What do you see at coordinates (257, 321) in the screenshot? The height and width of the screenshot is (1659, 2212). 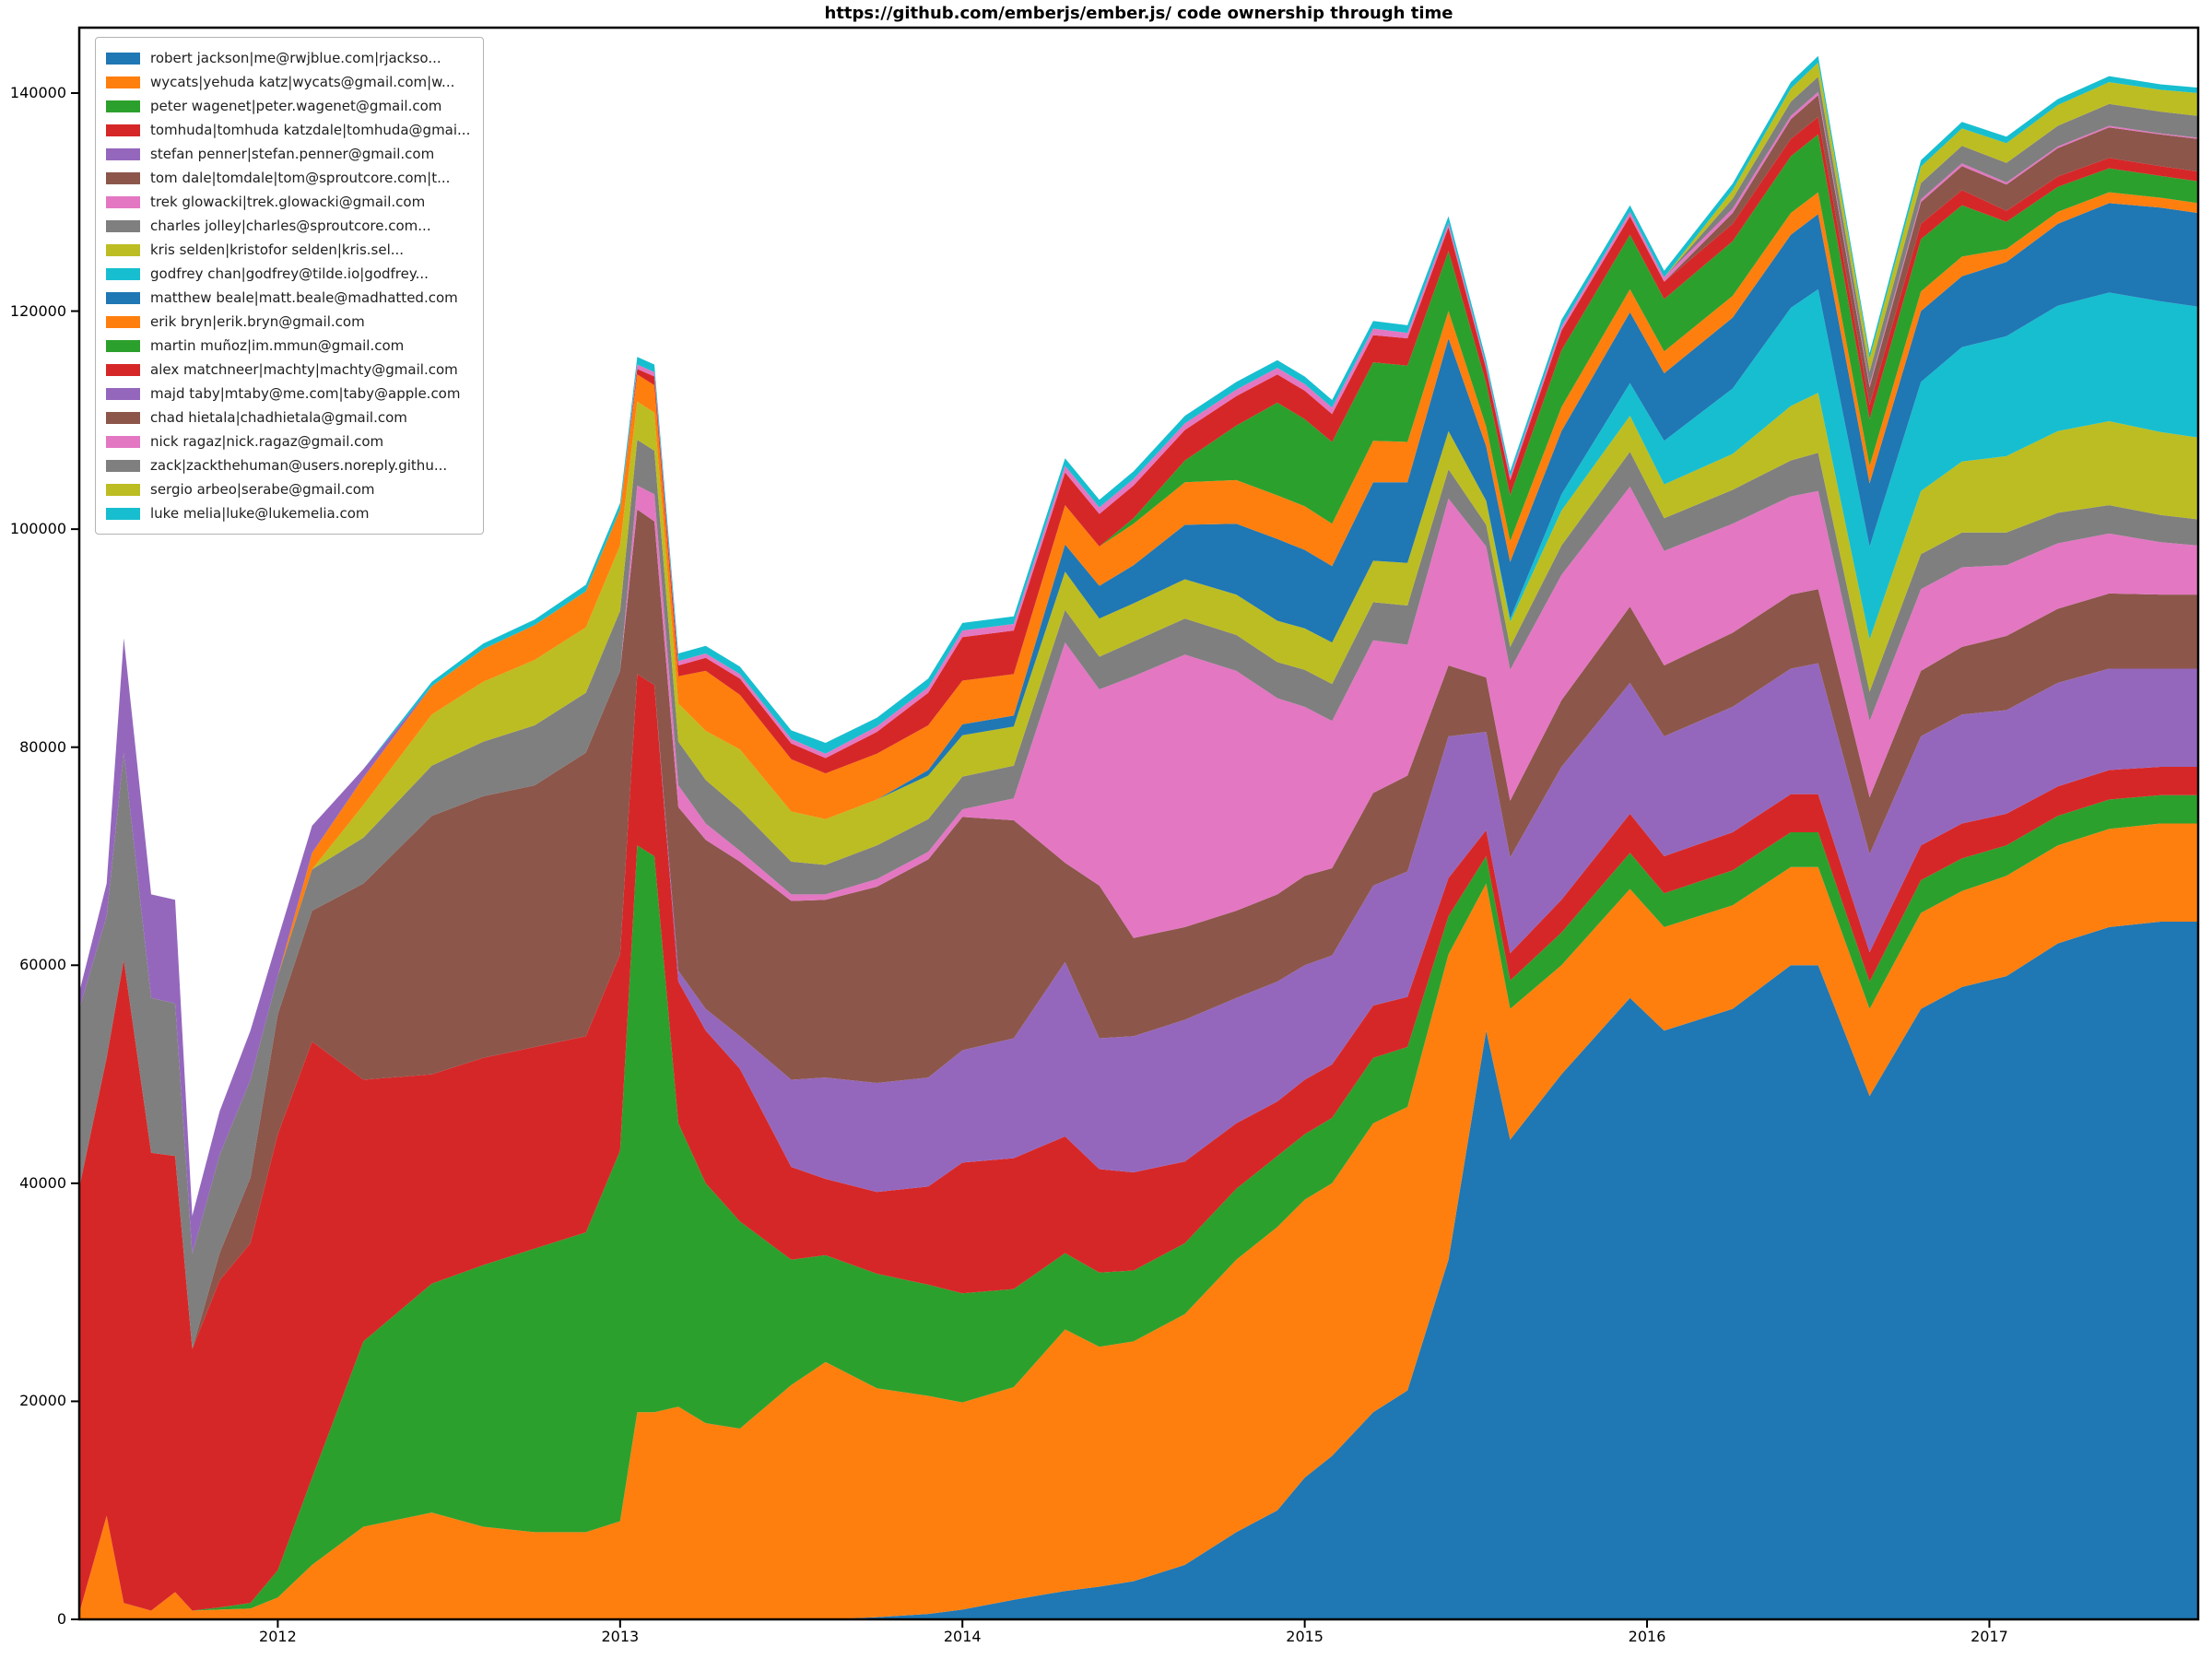 I see `legend-label: erik bryn|erik.bryn@gmail.com` at bounding box center [257, 321].